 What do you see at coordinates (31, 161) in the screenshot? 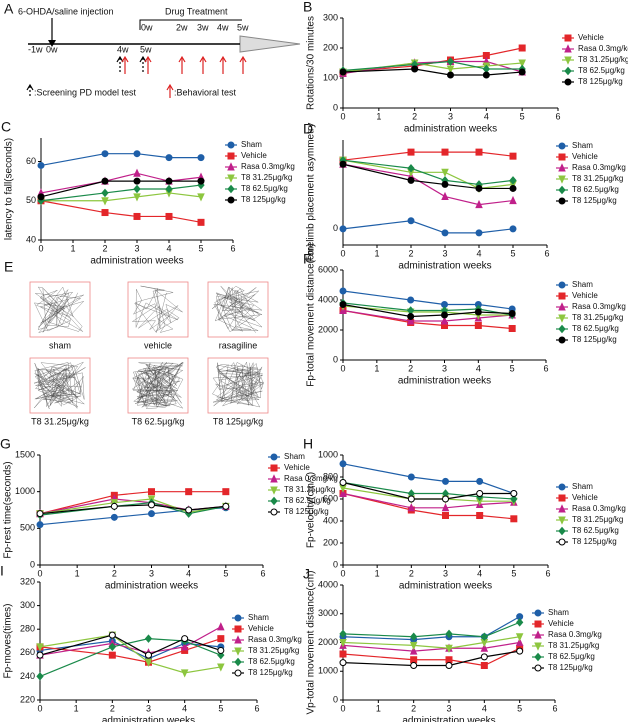
I see `y-tick-label: 60` at bounding box center [31, 161].